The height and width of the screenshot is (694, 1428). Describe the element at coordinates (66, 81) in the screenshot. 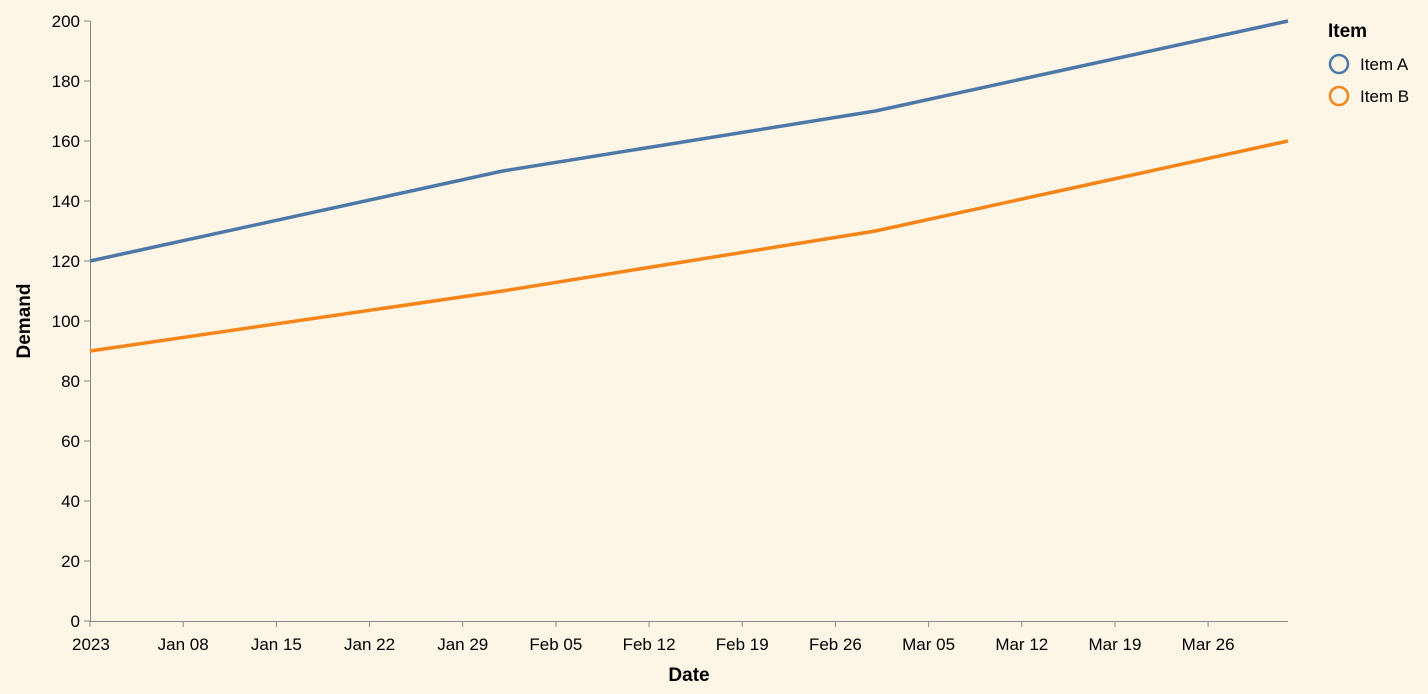

I see `y-tick-label: 180` at that location.